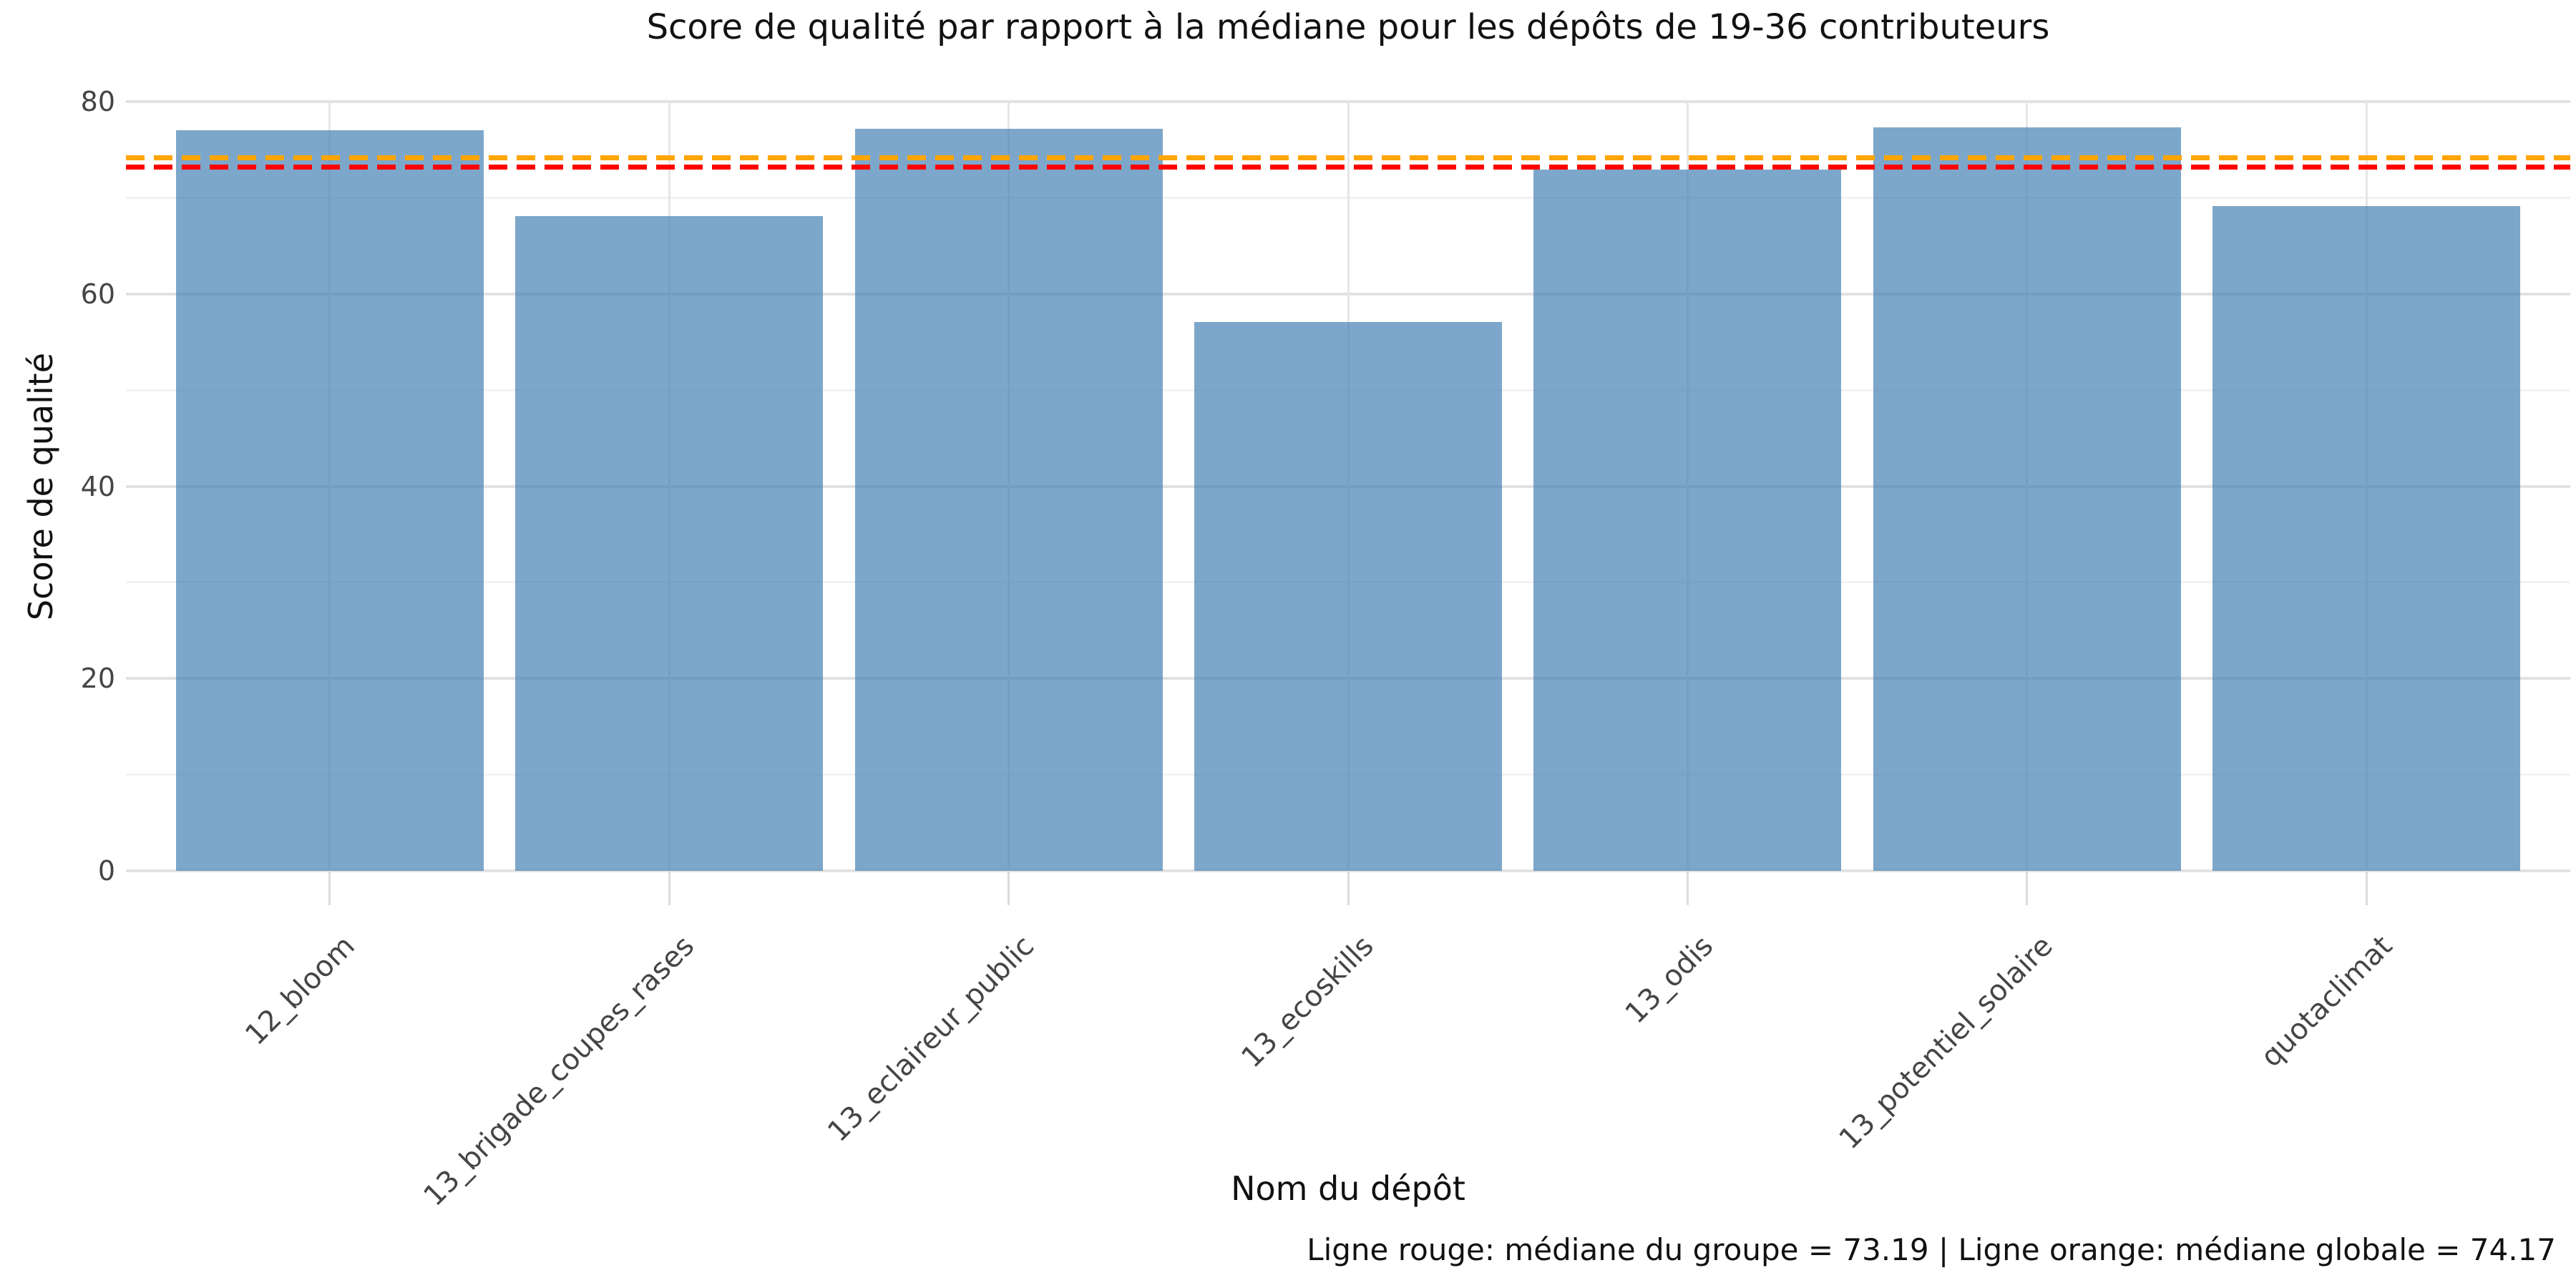 The width and height of the screenshot is (2576, 1288). I want to click on y-tick-label: 0, so click(106, 871).